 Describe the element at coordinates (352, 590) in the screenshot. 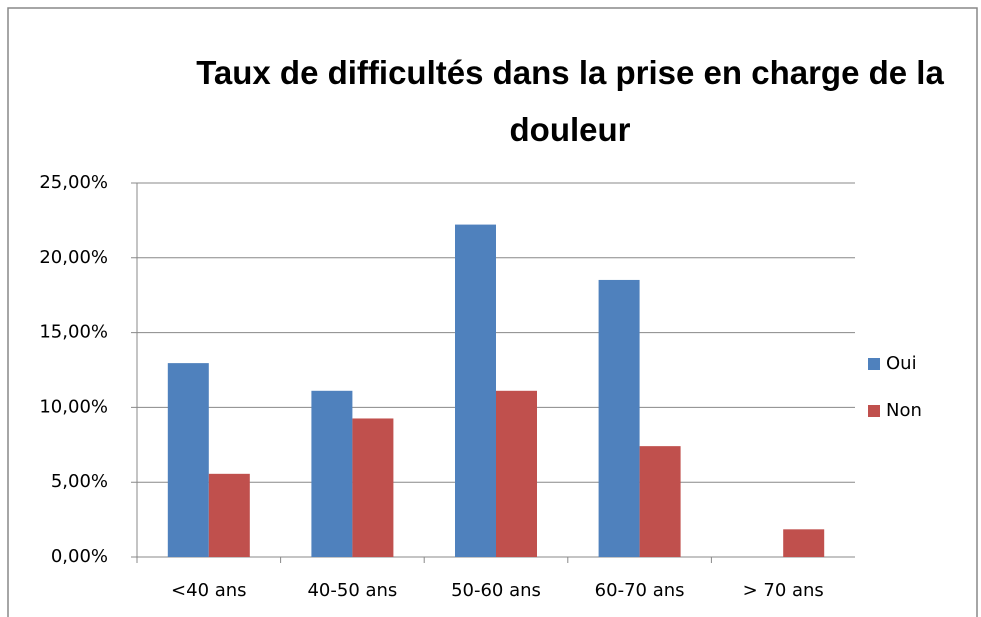

I see `x-tick-label: 40-50 ans` at that location.